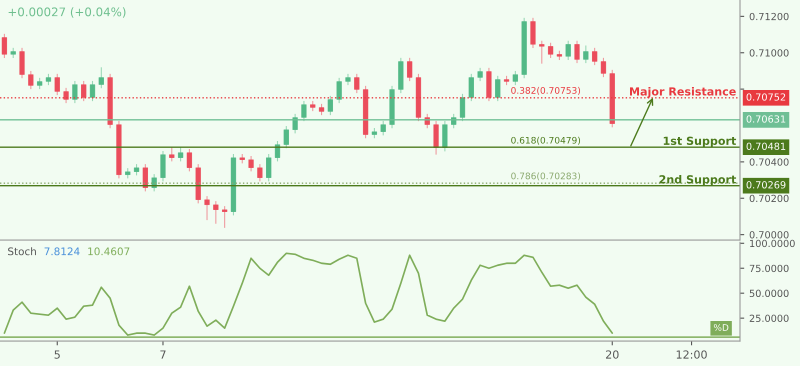 Image resolution: width=800 pixels, height=366 pixels. What do you see at coordinates (67, 12) in the screenshot?
I see `annotation: +0.00027 (+0.04%)` at bounding box center [67, 12].